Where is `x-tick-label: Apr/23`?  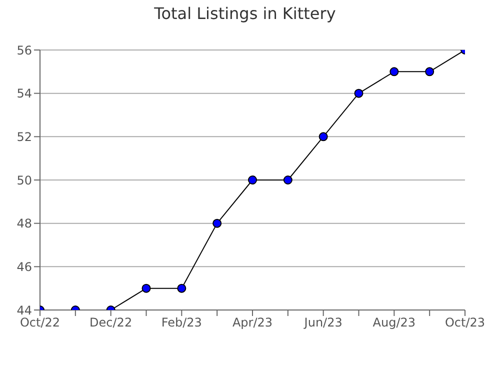
x-tick-label: Apr/23 is located at coordinates (252, 323).